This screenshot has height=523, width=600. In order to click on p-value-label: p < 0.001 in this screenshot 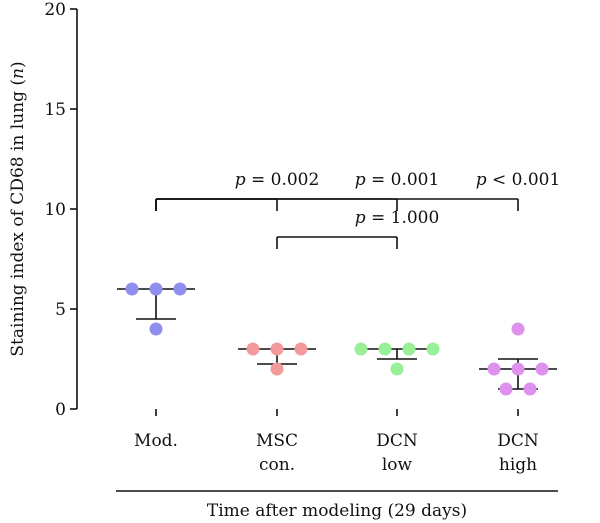, I will do `click(518, 180)`.